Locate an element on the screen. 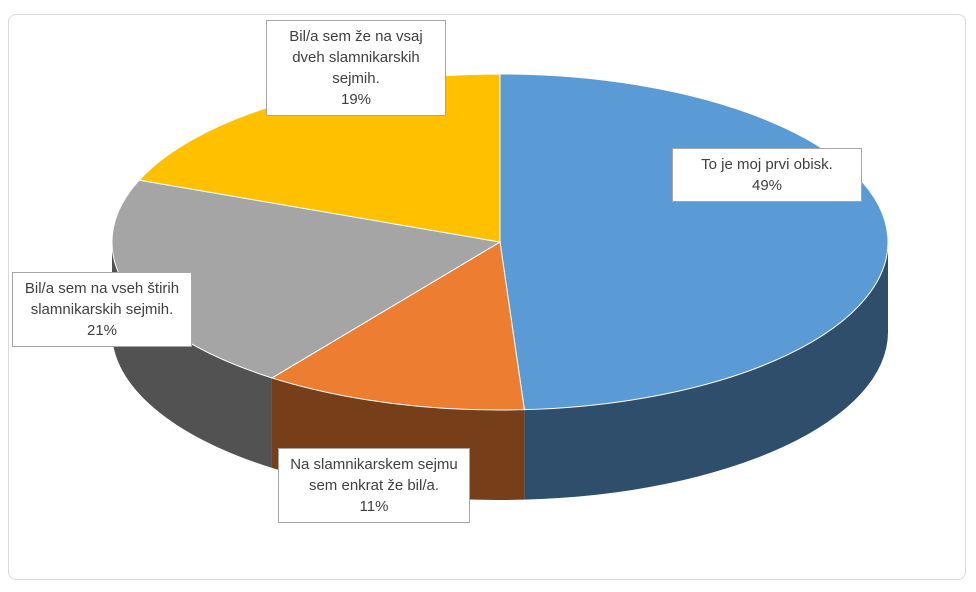 This screenshot has height=592, width=976. label-value: 21% is located at coordinates (102, 330).